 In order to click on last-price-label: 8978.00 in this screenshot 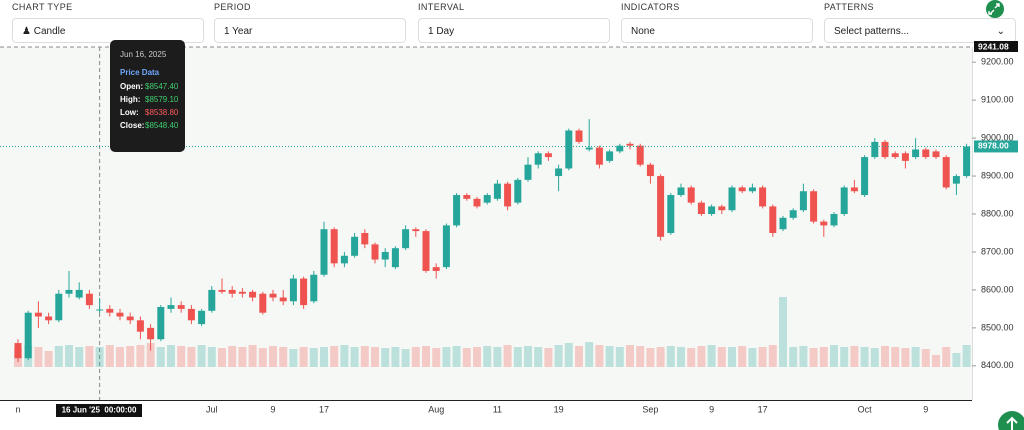, I will do `click(993, 146)`.